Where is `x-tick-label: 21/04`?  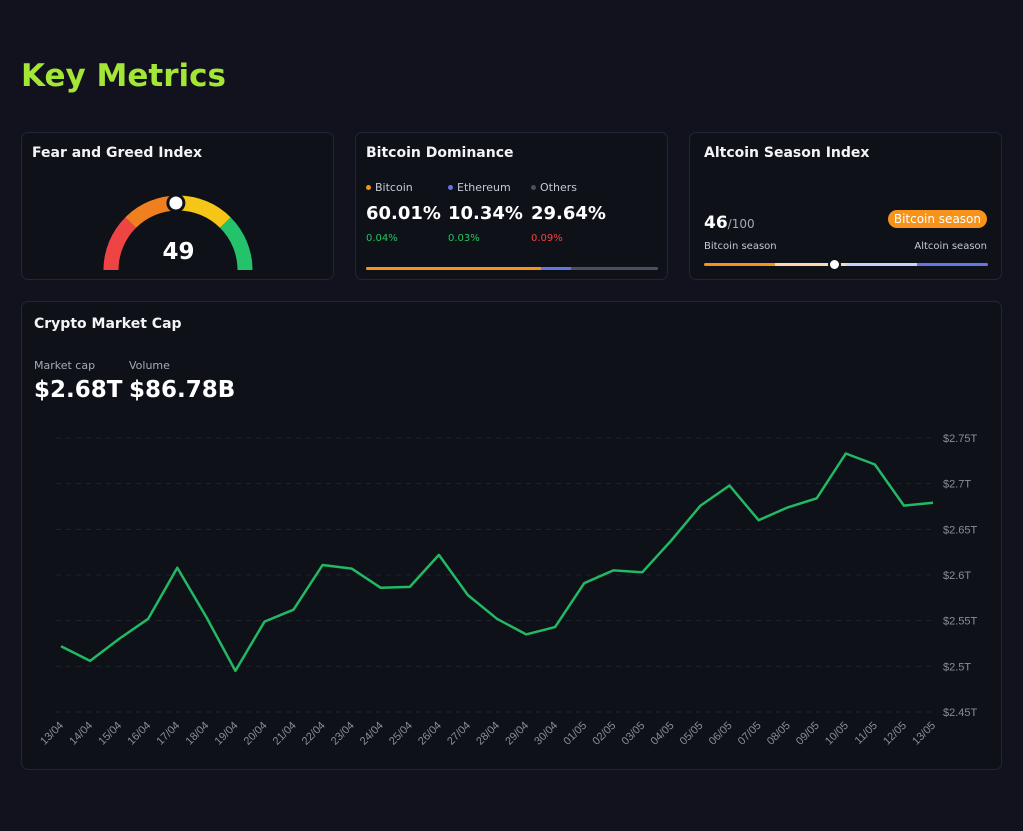 x-tick-label: 21/04 is located at coordinates (285, 734).